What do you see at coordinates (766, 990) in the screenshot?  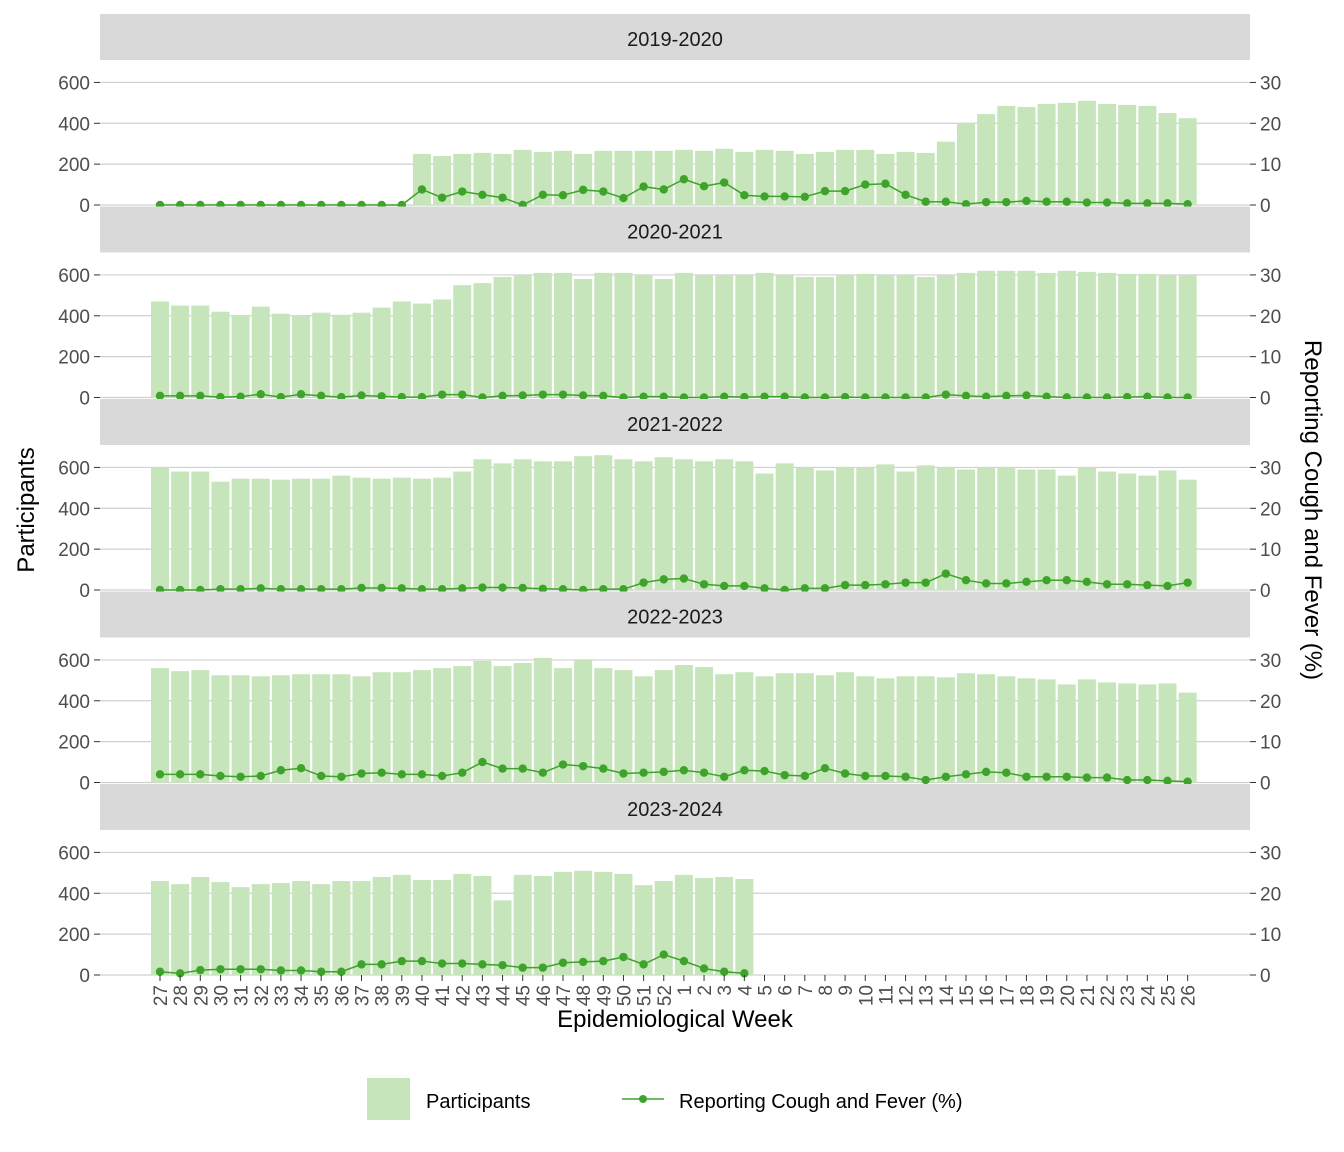 I see `x-tick-label: 5` at bounding box center [766, 990].